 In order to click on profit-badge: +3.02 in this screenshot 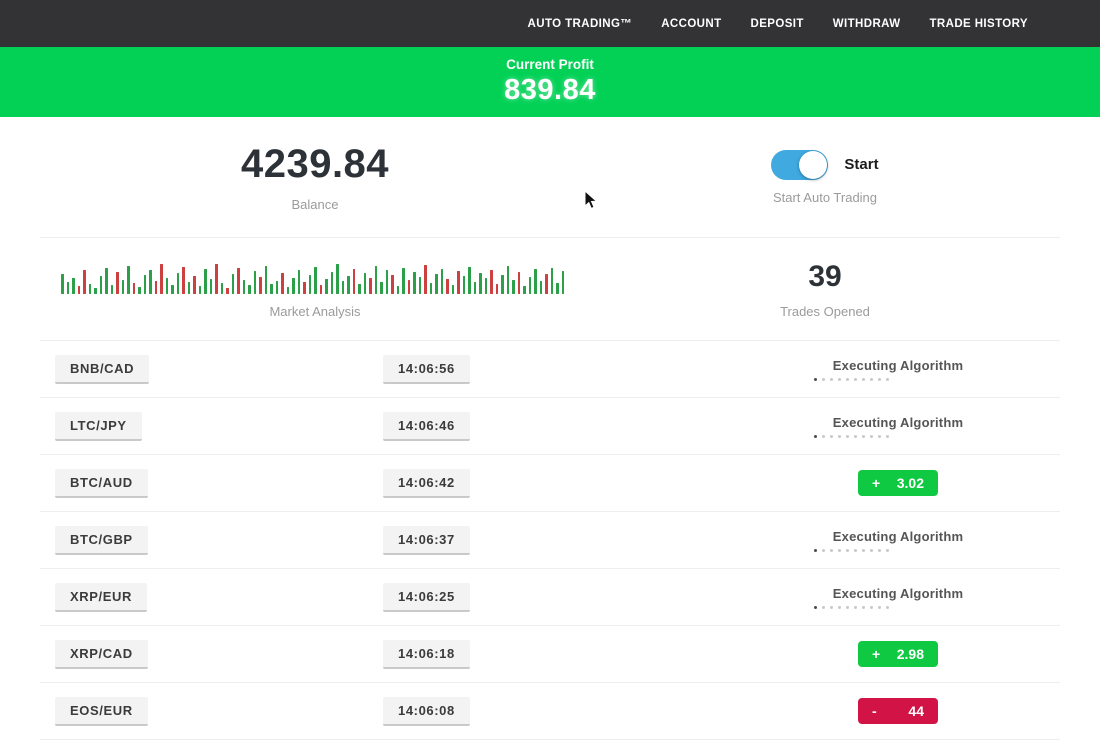, I will do `click(898, 483)`.